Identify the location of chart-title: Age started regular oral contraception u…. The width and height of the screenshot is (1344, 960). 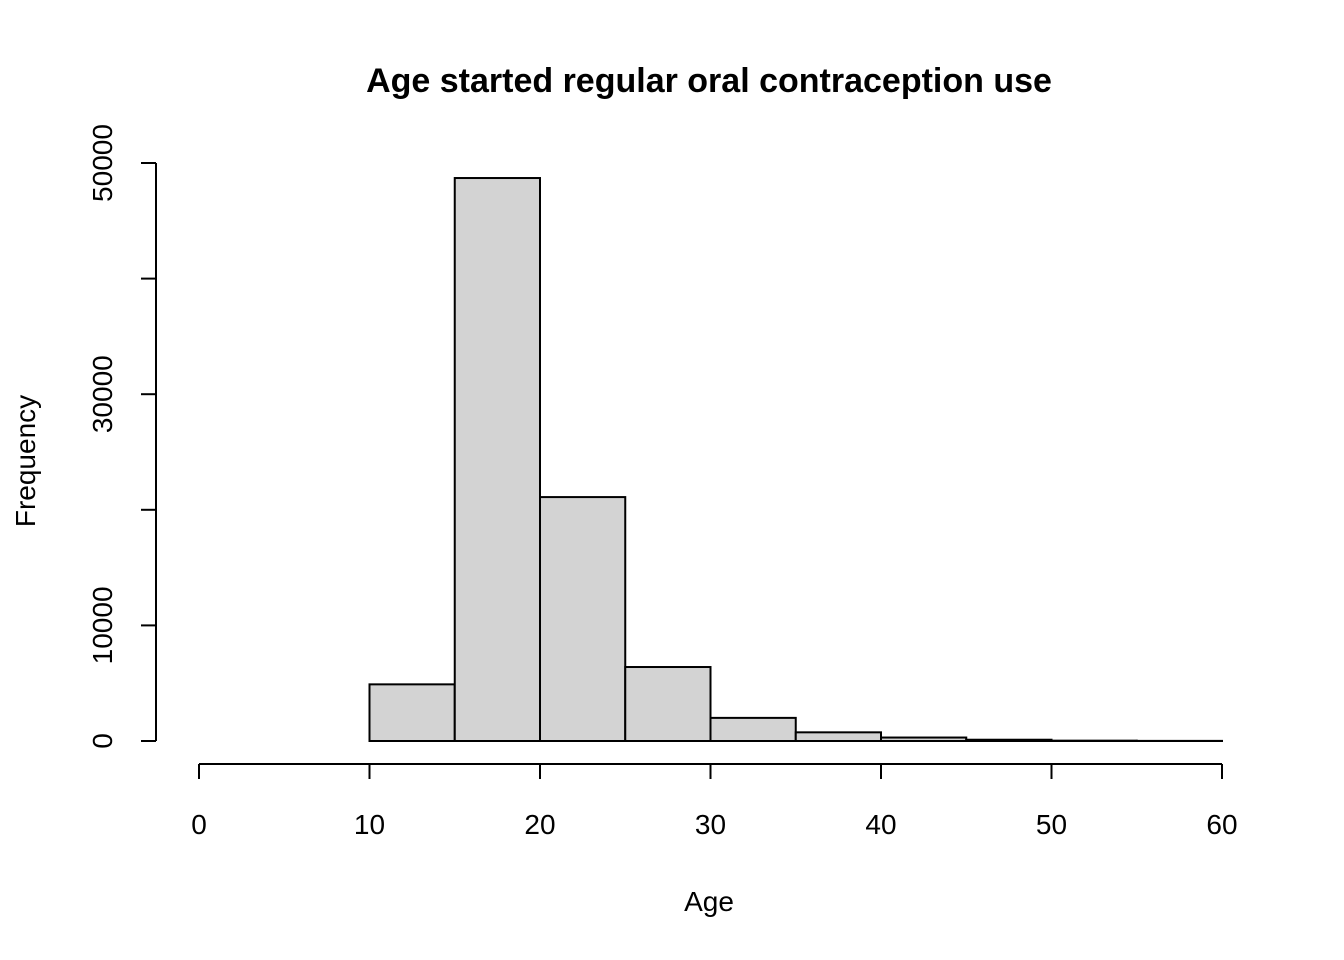
(709, 81).